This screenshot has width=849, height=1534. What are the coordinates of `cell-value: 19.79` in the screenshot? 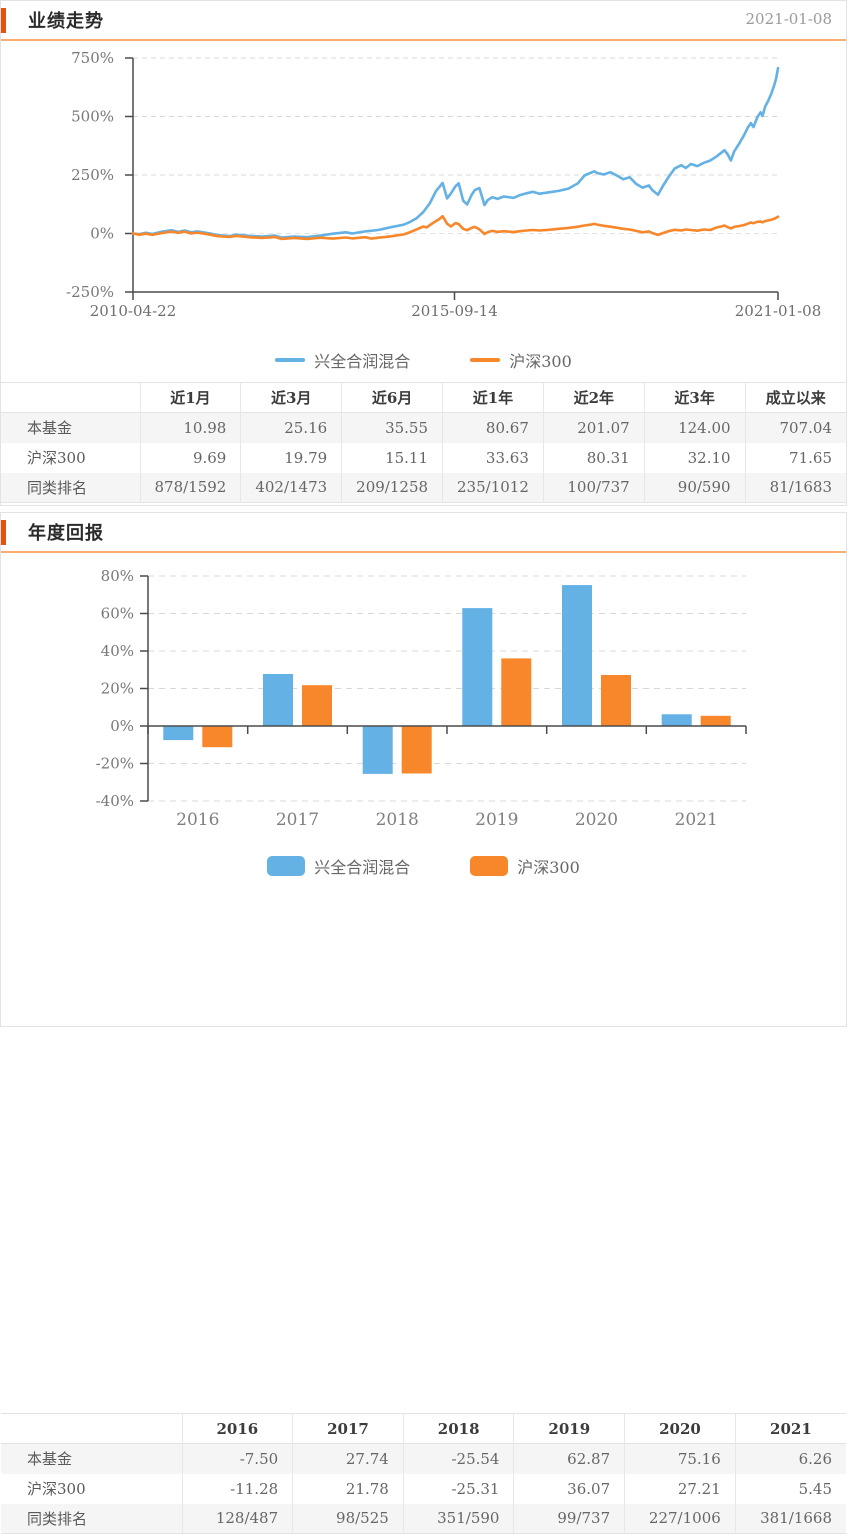 It's located at (291, 457).